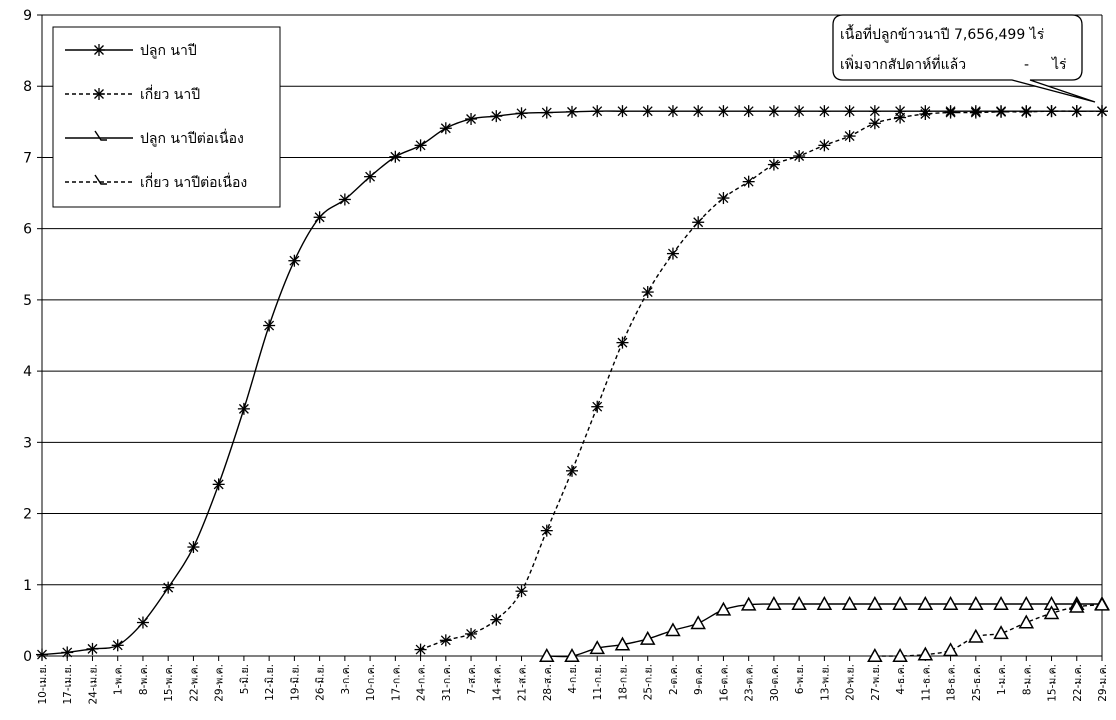  What do you see at coordinates (1002, 679) in the screenshot?
I see `x-tick-label: 1-ม.ค.` at bounding box center [1002, 679].